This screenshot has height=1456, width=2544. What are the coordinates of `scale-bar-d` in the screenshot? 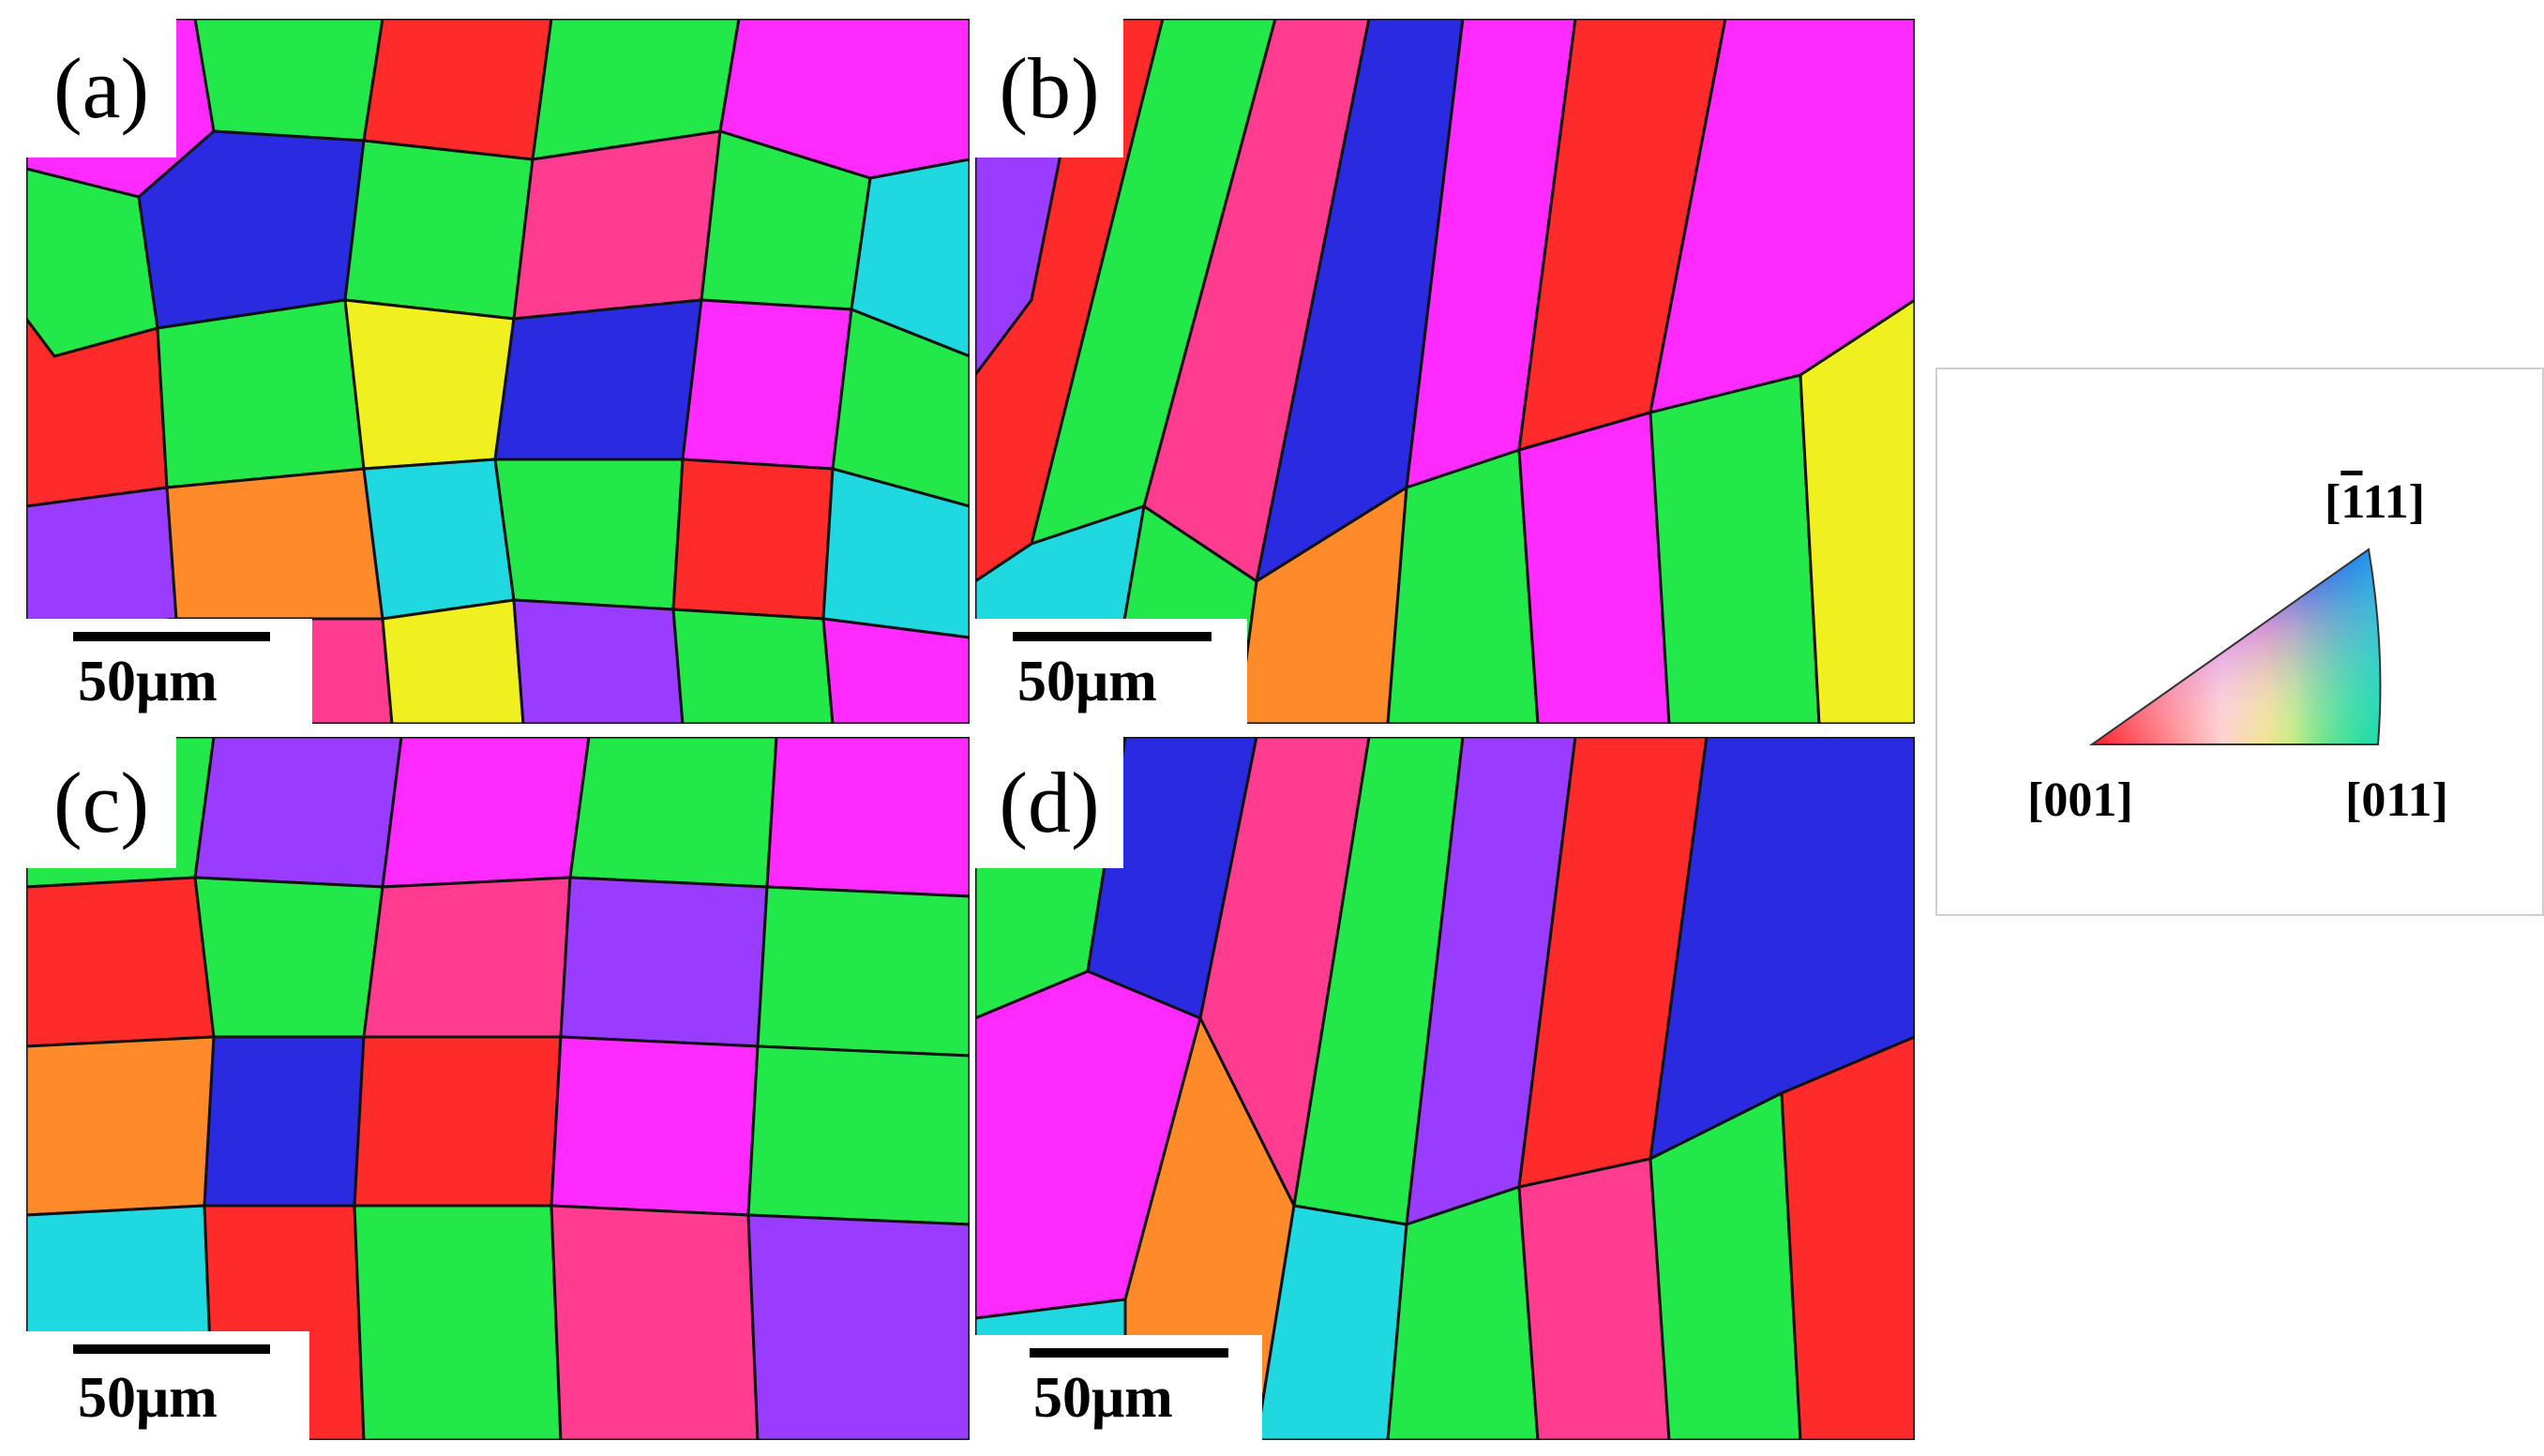 It's located at (1129, 1353).